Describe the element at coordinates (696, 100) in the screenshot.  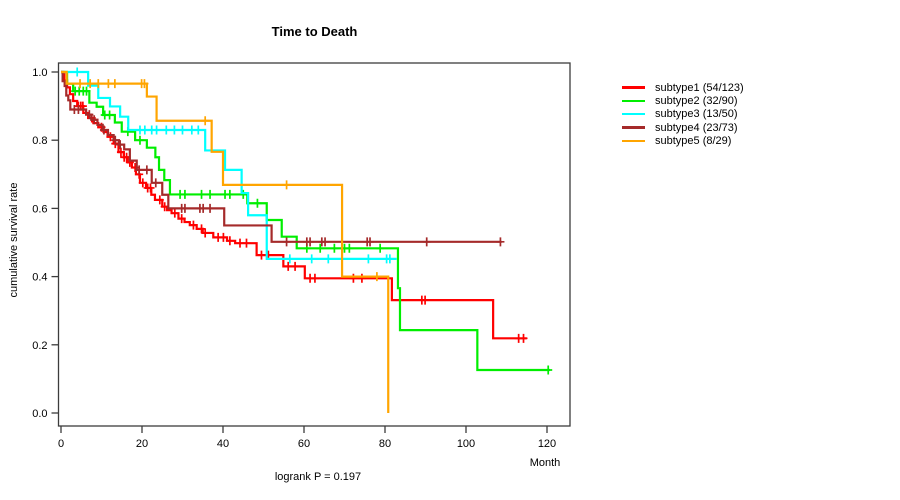
I see `legend-label: subtype2 (32/90)` at that location.